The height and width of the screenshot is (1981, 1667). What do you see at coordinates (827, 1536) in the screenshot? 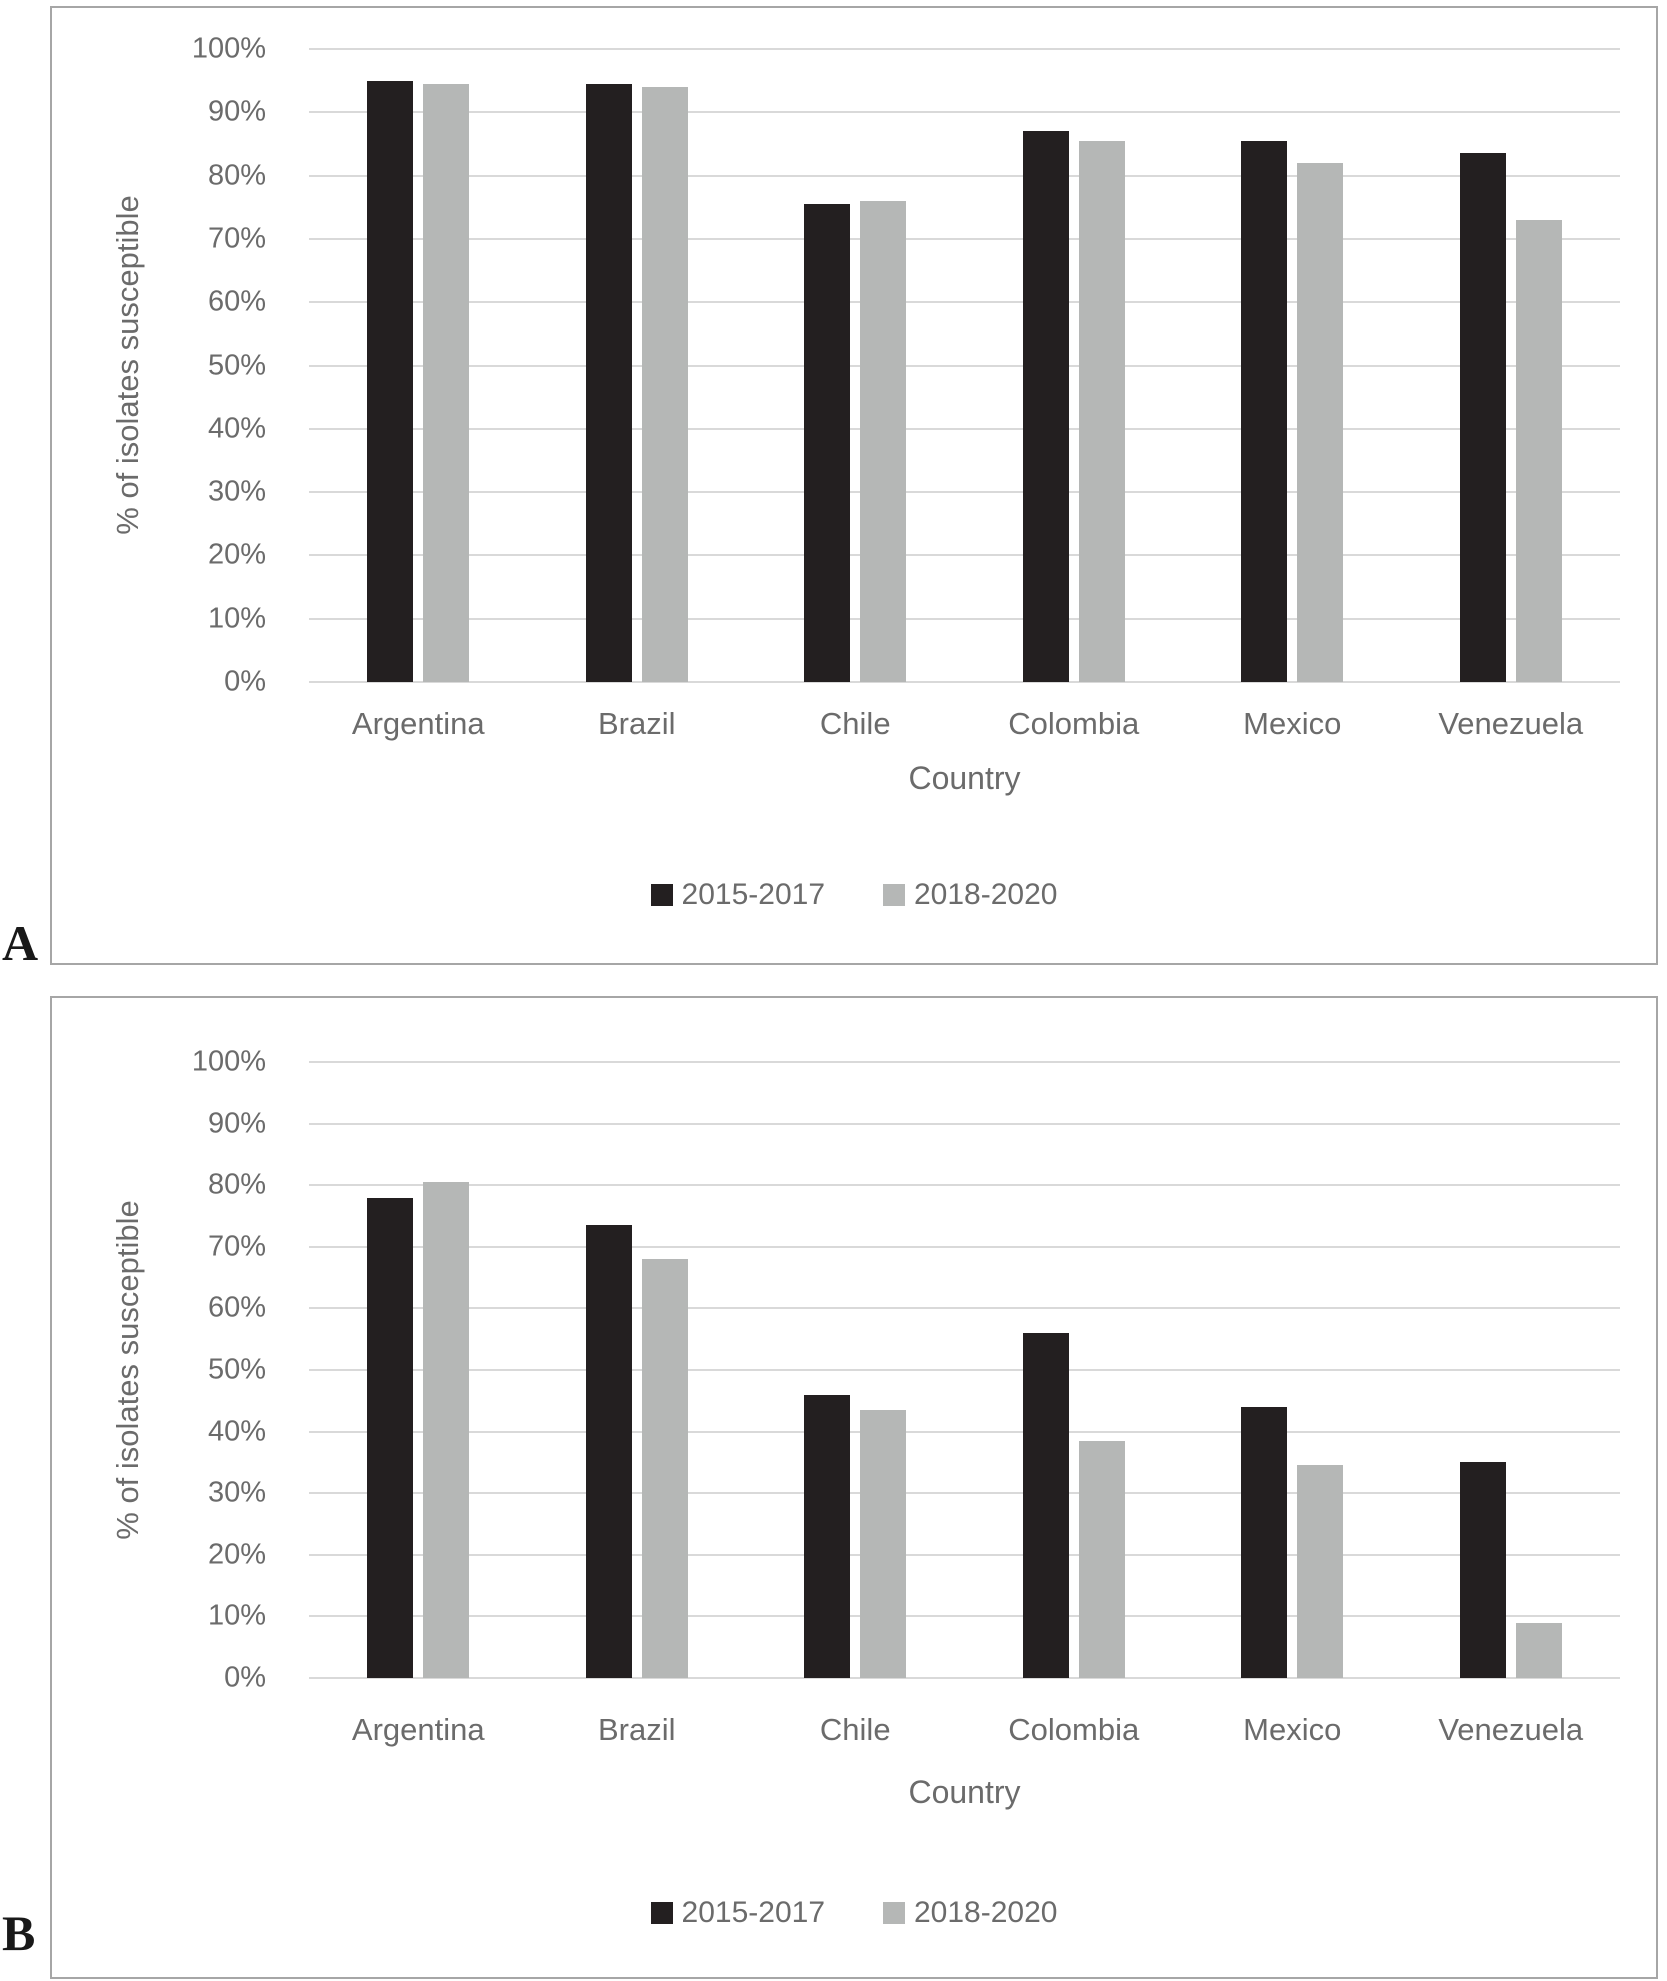
I see `bar-2015-2017-chile` at bounding box center [827, 1536].